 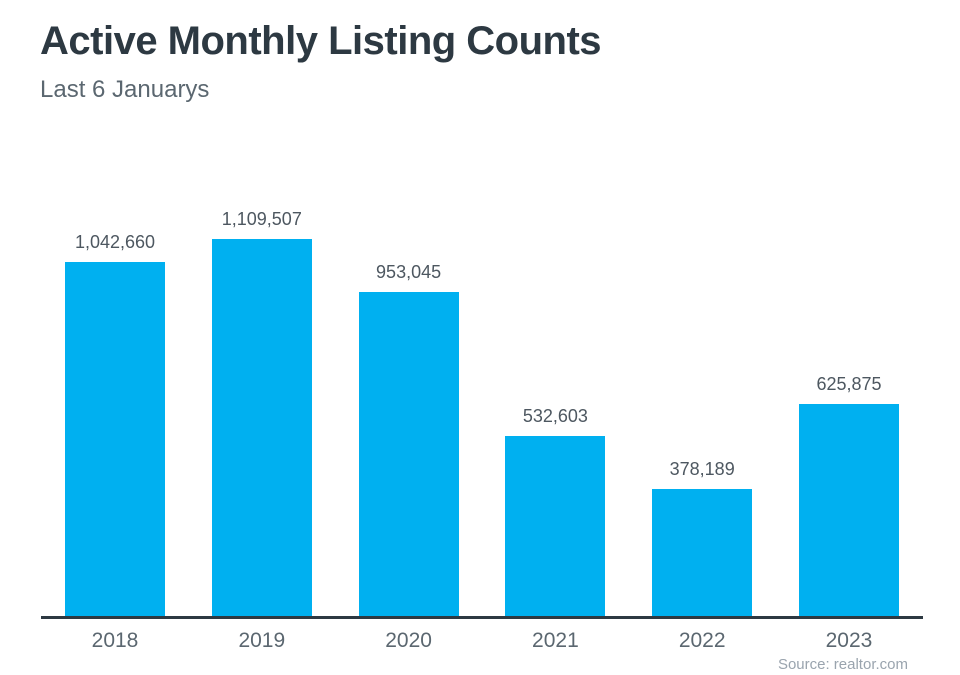 I want to click on x-tick-label: 2020, so click(x=408, y=640).